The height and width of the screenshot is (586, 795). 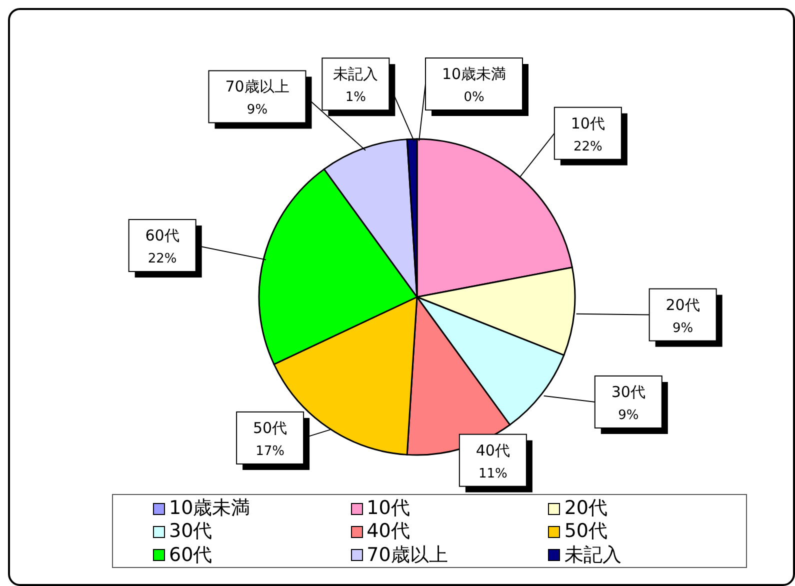 What do you see at coordinates (190, 555) in the screenshot?
I see `legend-label: 60代` at bounding box center [190, 555].